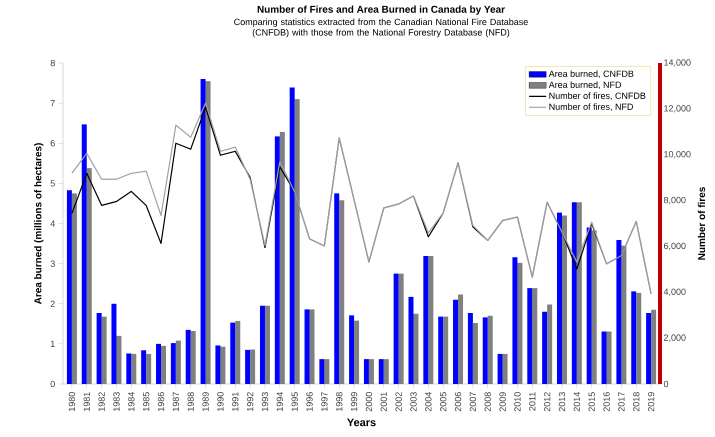  Describe the element at coordinates (413, 402) in the screenshot. I see `x-tick-label: 2003` at that location.